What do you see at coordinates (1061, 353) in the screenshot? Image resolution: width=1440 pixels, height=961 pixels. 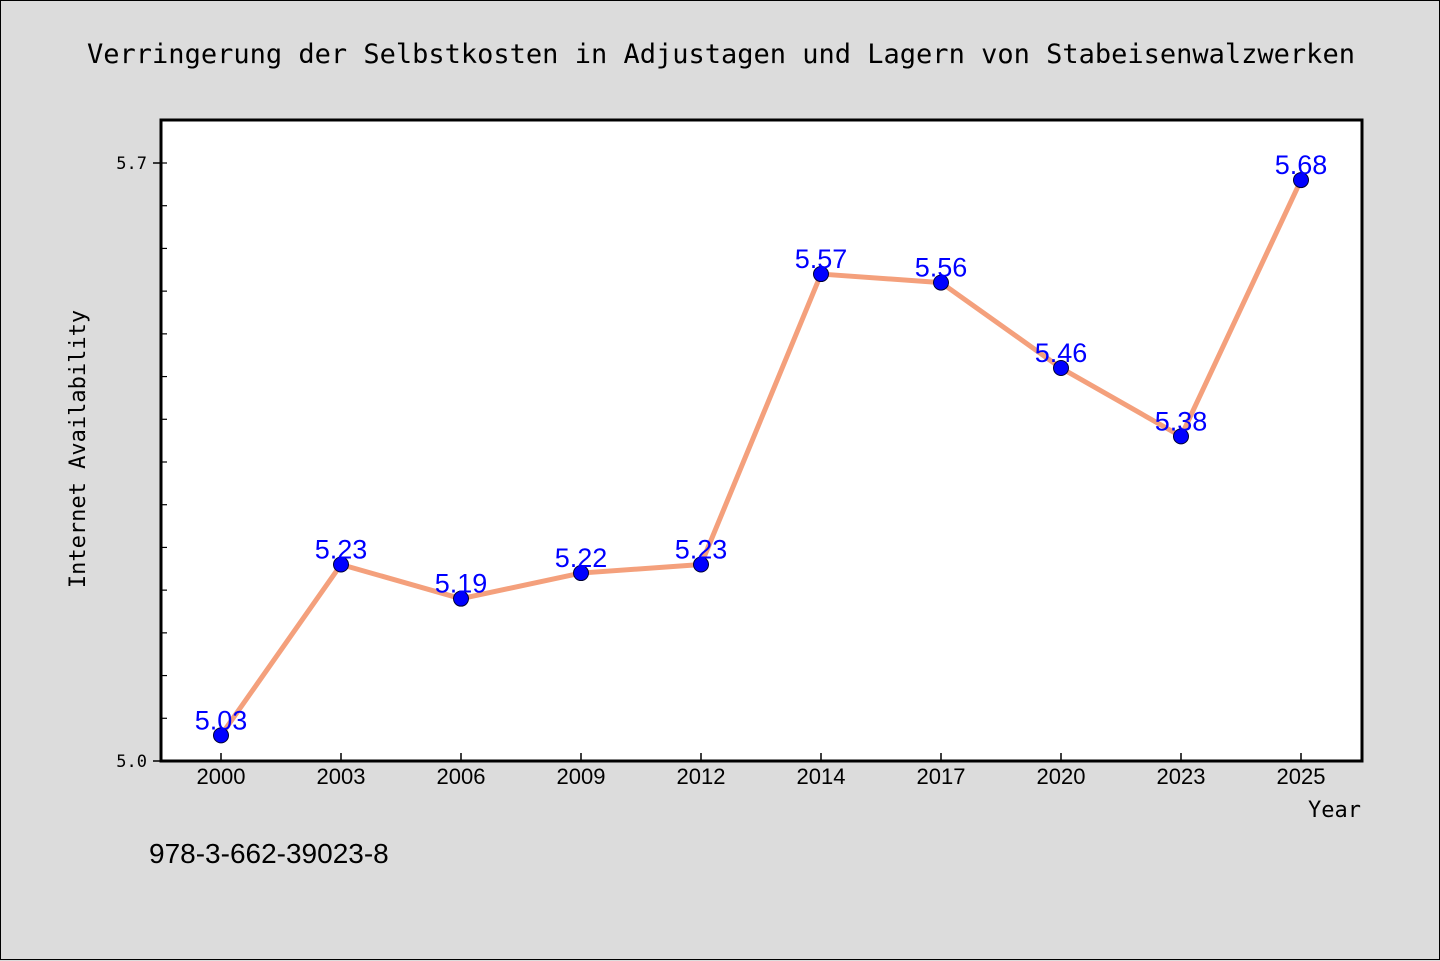 I see `data-label: 5.46` at bounding box center [1061, 353].